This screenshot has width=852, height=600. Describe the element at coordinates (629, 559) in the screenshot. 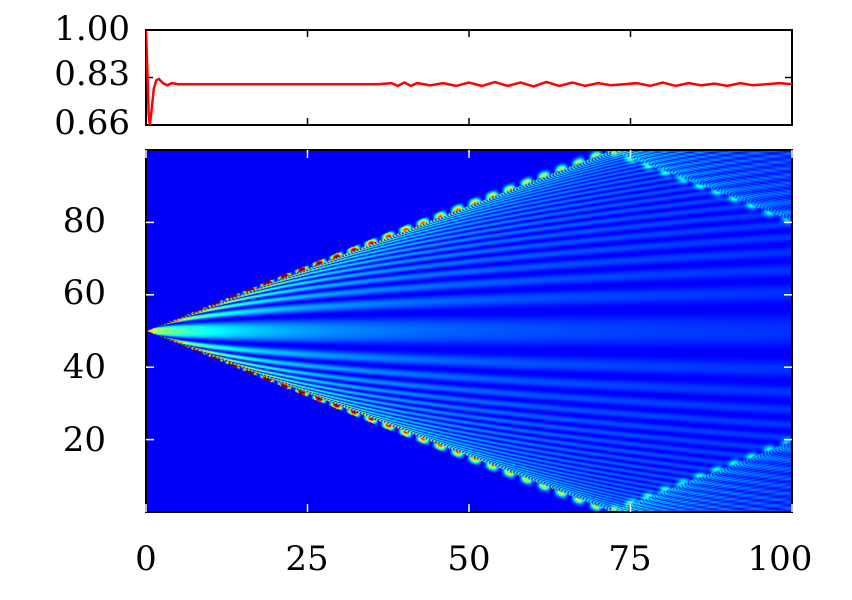

I see `x-tick-label: 75` at that location.